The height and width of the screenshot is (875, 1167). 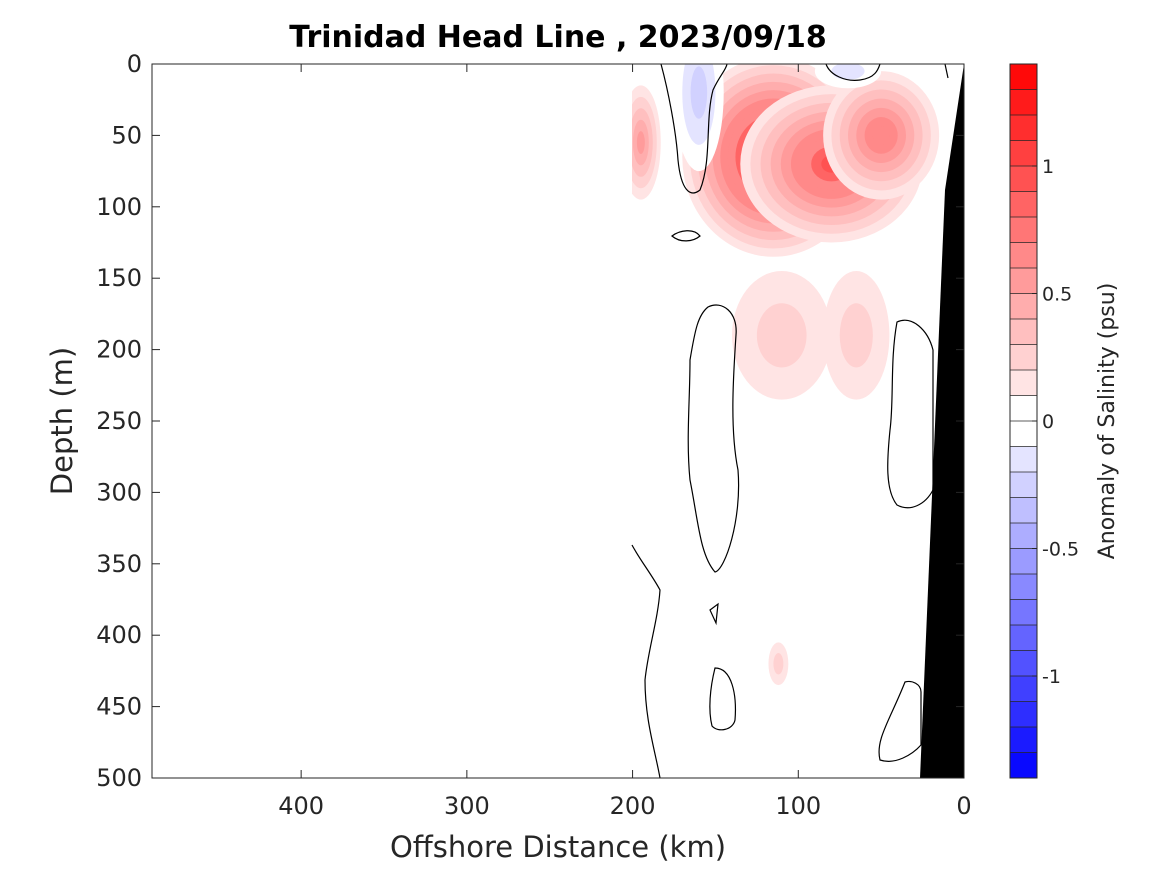 What do you see at coordinates (119, 635) in the screenshot?
I see `y-tick-label: 400` at bounding box center [119, 635].